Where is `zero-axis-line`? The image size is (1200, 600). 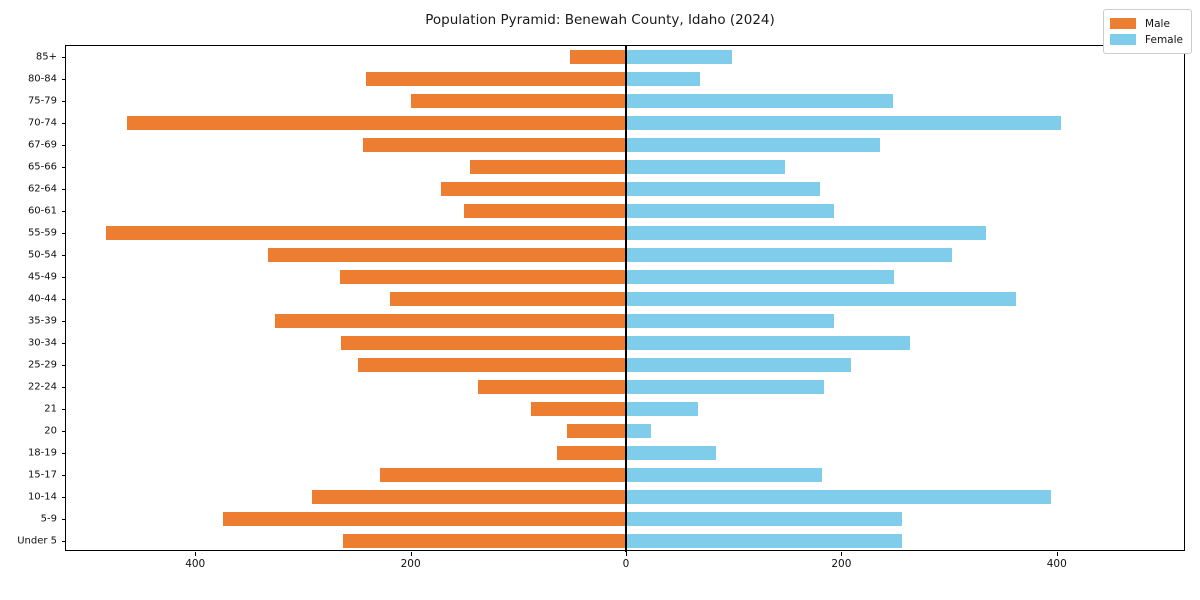
zero-axis-line is located at coordinates (626, 299).